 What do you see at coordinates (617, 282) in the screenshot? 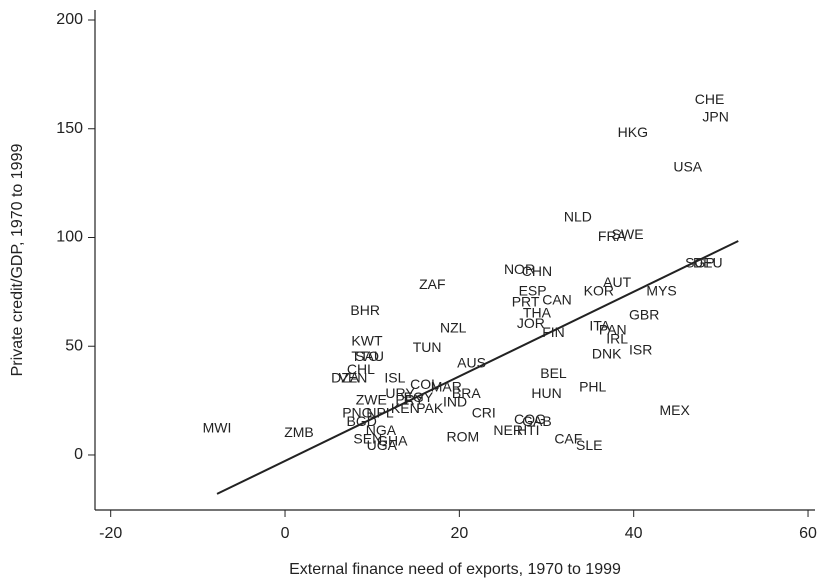
I see `point-label: AUT` at bounding box center [617, 282].